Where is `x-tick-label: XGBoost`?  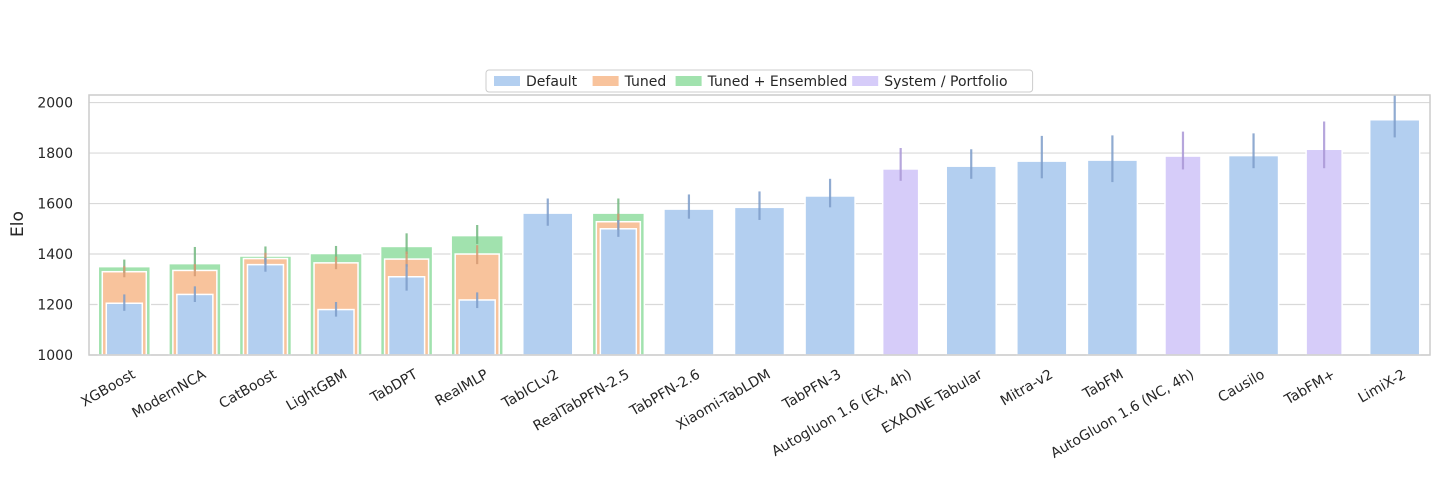 x-tick-label: XGBoost is located at coordinates (108, 388).